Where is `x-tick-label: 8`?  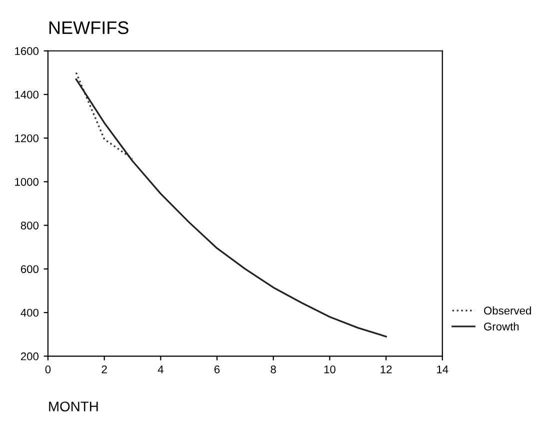 x-tick-label: 8 is located at coordinates (273, 369).